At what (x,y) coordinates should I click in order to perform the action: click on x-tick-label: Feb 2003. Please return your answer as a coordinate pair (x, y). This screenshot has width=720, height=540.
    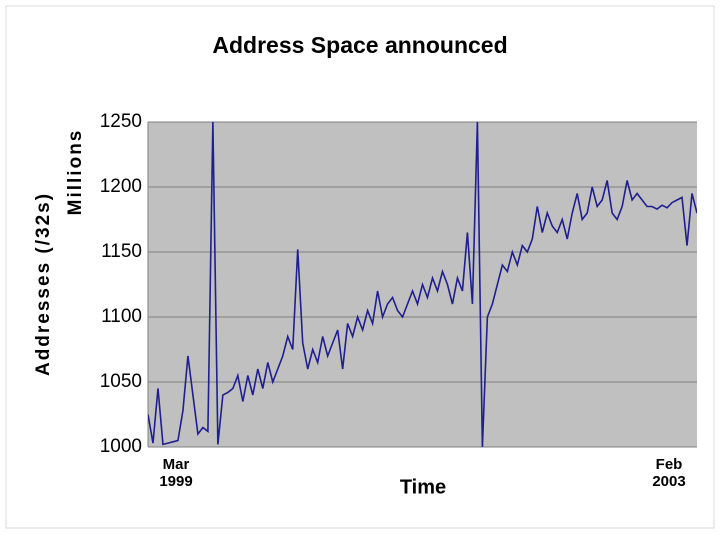
    Looking at the image, I should click on (669, 473).